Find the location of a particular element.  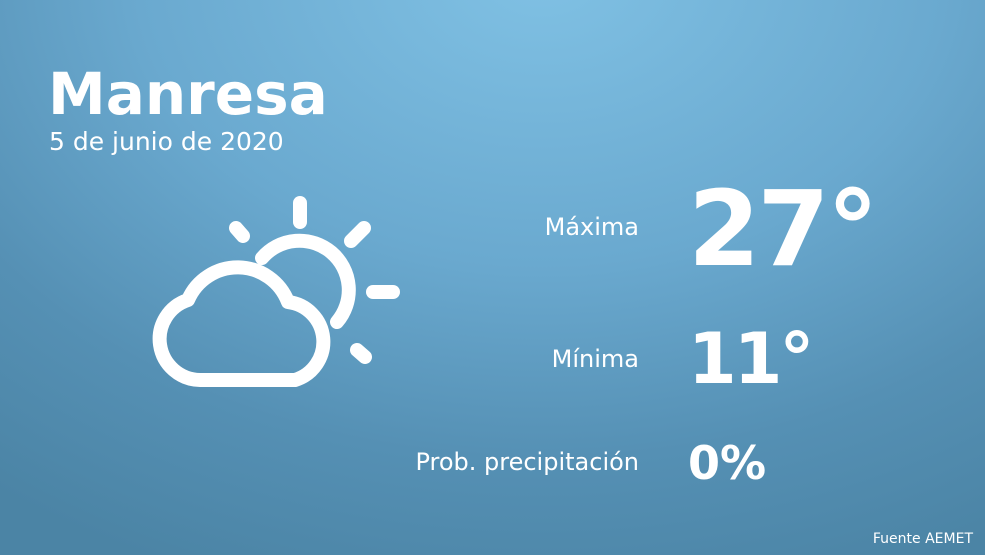

precip-value: 0% is located at coordinates (727, 463).